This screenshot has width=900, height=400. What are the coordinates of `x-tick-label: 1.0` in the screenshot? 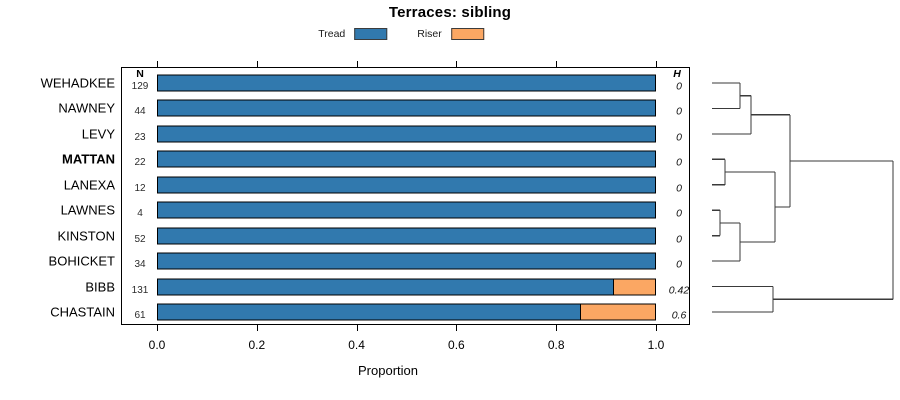 It's located at (656, 345).